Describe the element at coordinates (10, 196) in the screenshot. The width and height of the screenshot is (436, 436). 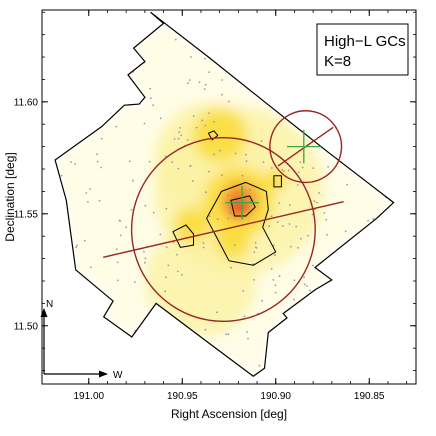
I see `y-axis-label: Declination [deg]` at that location.